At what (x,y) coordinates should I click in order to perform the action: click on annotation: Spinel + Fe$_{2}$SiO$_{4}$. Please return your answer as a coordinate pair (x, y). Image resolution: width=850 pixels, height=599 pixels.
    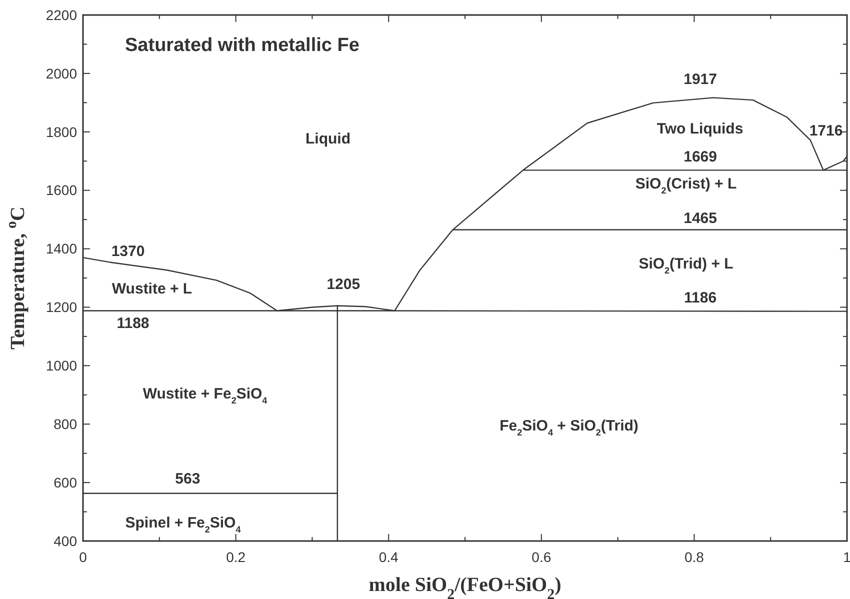
    Looking at the image, I should click on (183, 524).